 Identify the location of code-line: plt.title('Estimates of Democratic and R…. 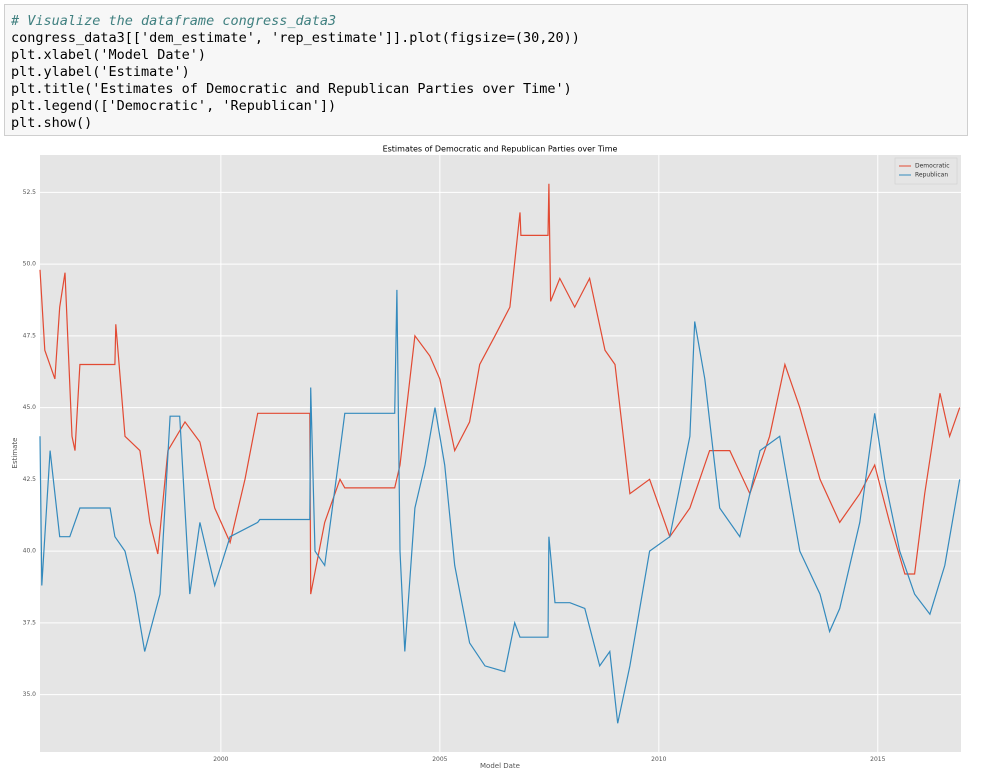
(291, 89).